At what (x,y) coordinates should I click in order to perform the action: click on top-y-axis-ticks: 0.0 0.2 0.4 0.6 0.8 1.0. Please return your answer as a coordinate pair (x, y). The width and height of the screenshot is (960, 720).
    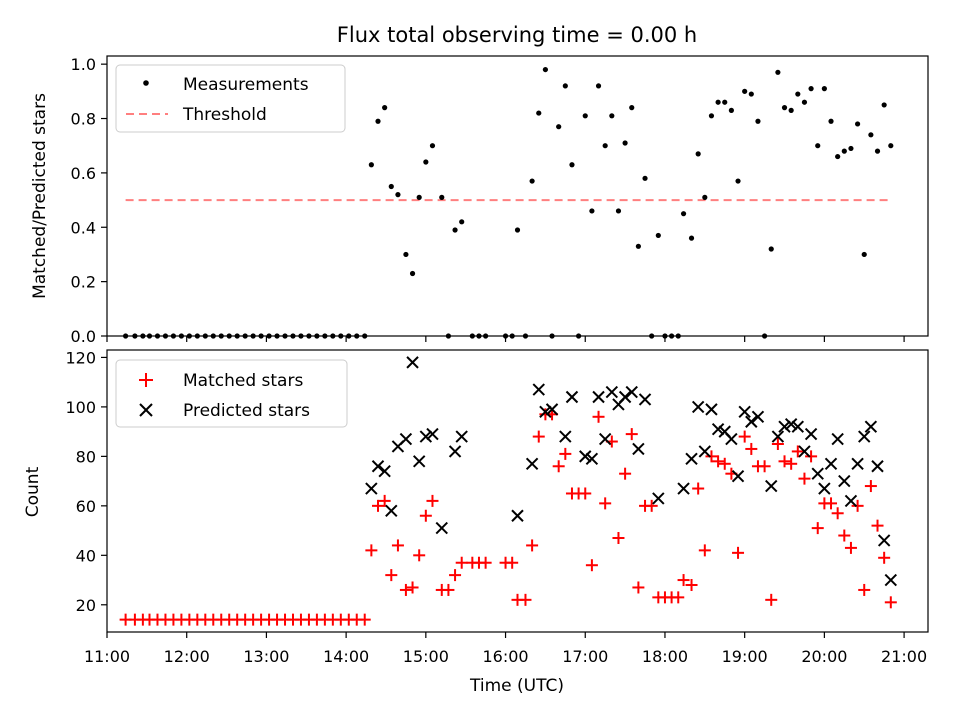
    Looking at the image, I should click on (89, 200).